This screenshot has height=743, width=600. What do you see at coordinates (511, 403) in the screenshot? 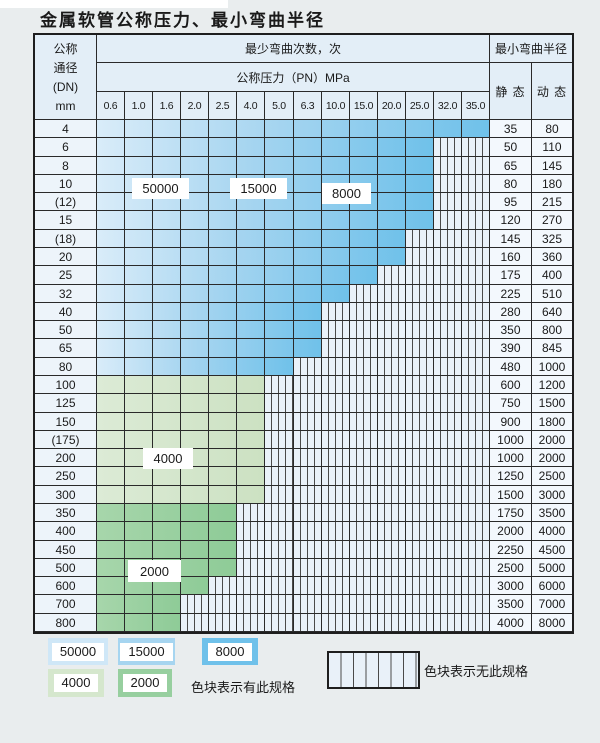
I see `static-value-cell: 750` at bounding box center [511, 403].